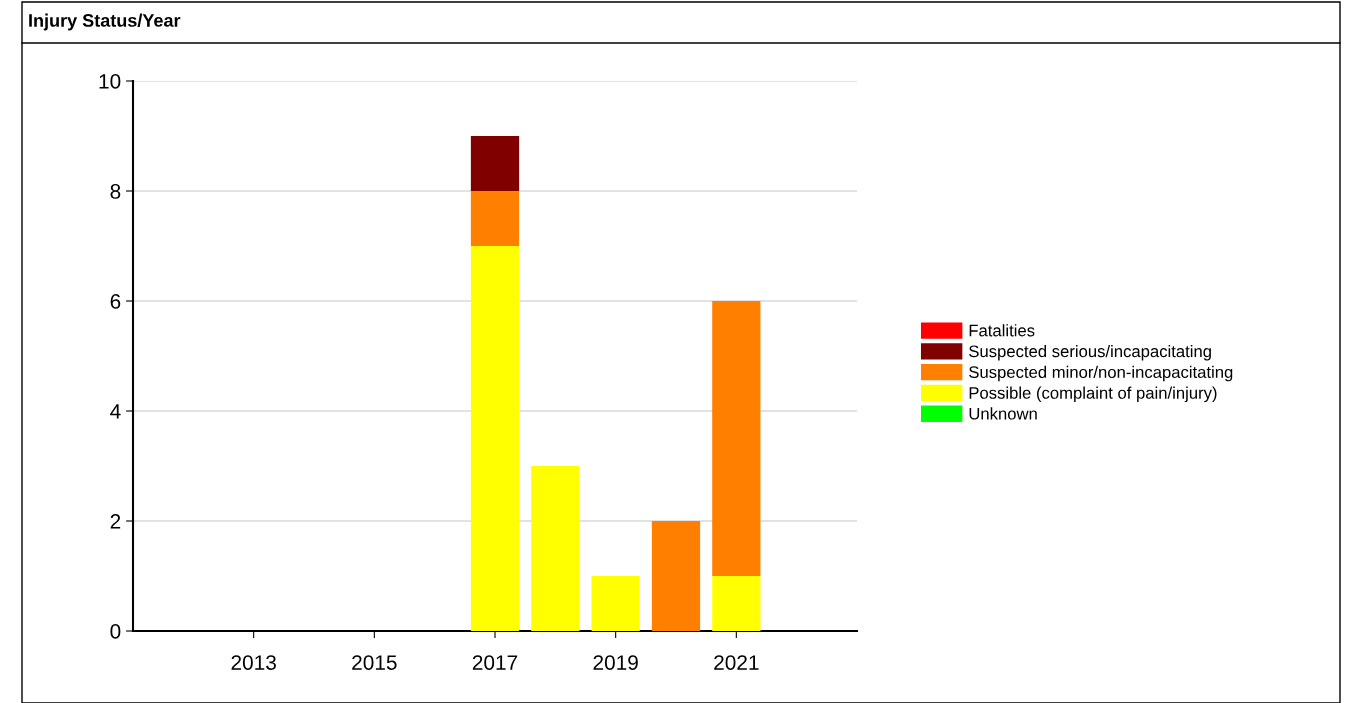 Image resolution: width=1362 pixels, height=703 pixels. Describe the element at coordinates (253, 662) in the screenshot. I see `x-tick-label: 2013` at that location.